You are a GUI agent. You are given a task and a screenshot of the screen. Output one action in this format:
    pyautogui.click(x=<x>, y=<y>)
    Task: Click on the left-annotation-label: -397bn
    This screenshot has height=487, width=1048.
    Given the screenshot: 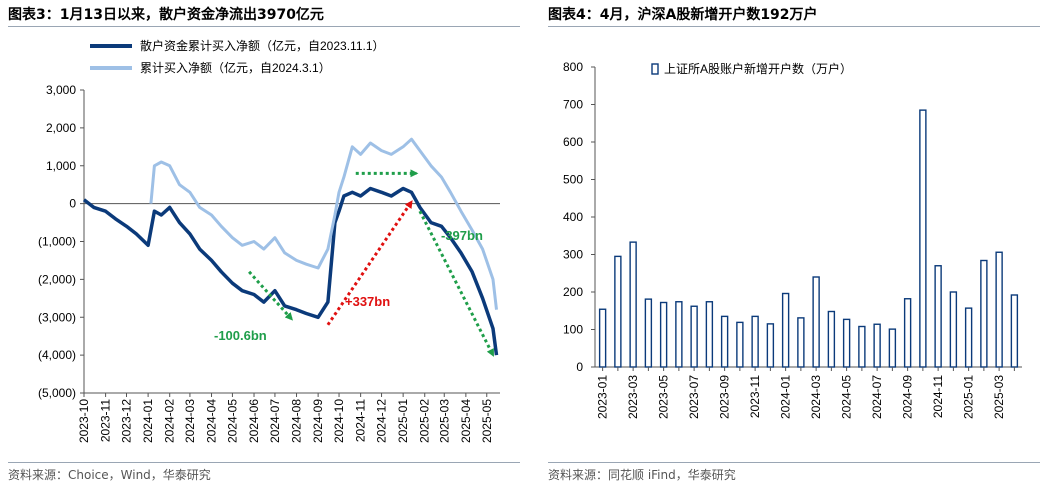 What is the action you would take?
    pyautogui.click(x=462, y=235)
    